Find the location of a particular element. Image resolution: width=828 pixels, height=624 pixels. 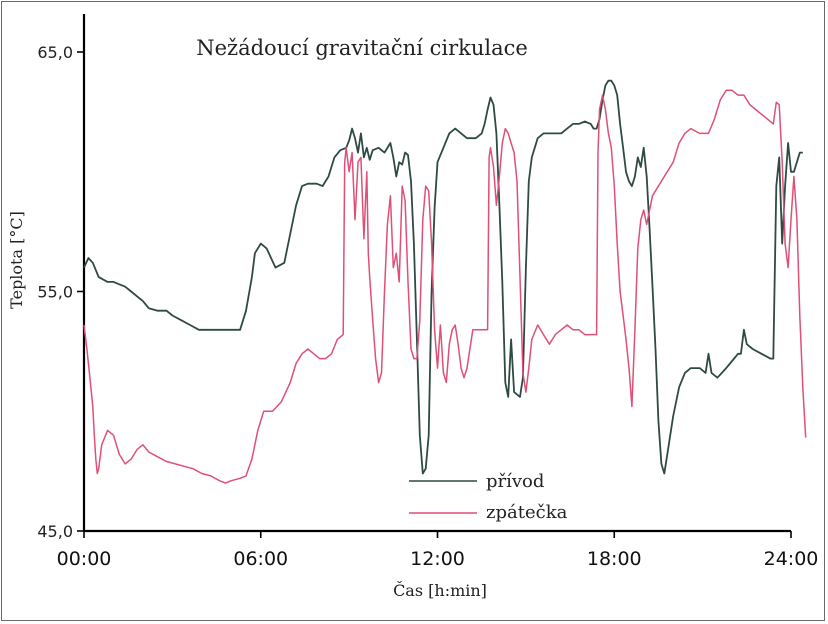

chart-title: Nežádoucí gravitační cirkulace is located at coordinates (362, 48).